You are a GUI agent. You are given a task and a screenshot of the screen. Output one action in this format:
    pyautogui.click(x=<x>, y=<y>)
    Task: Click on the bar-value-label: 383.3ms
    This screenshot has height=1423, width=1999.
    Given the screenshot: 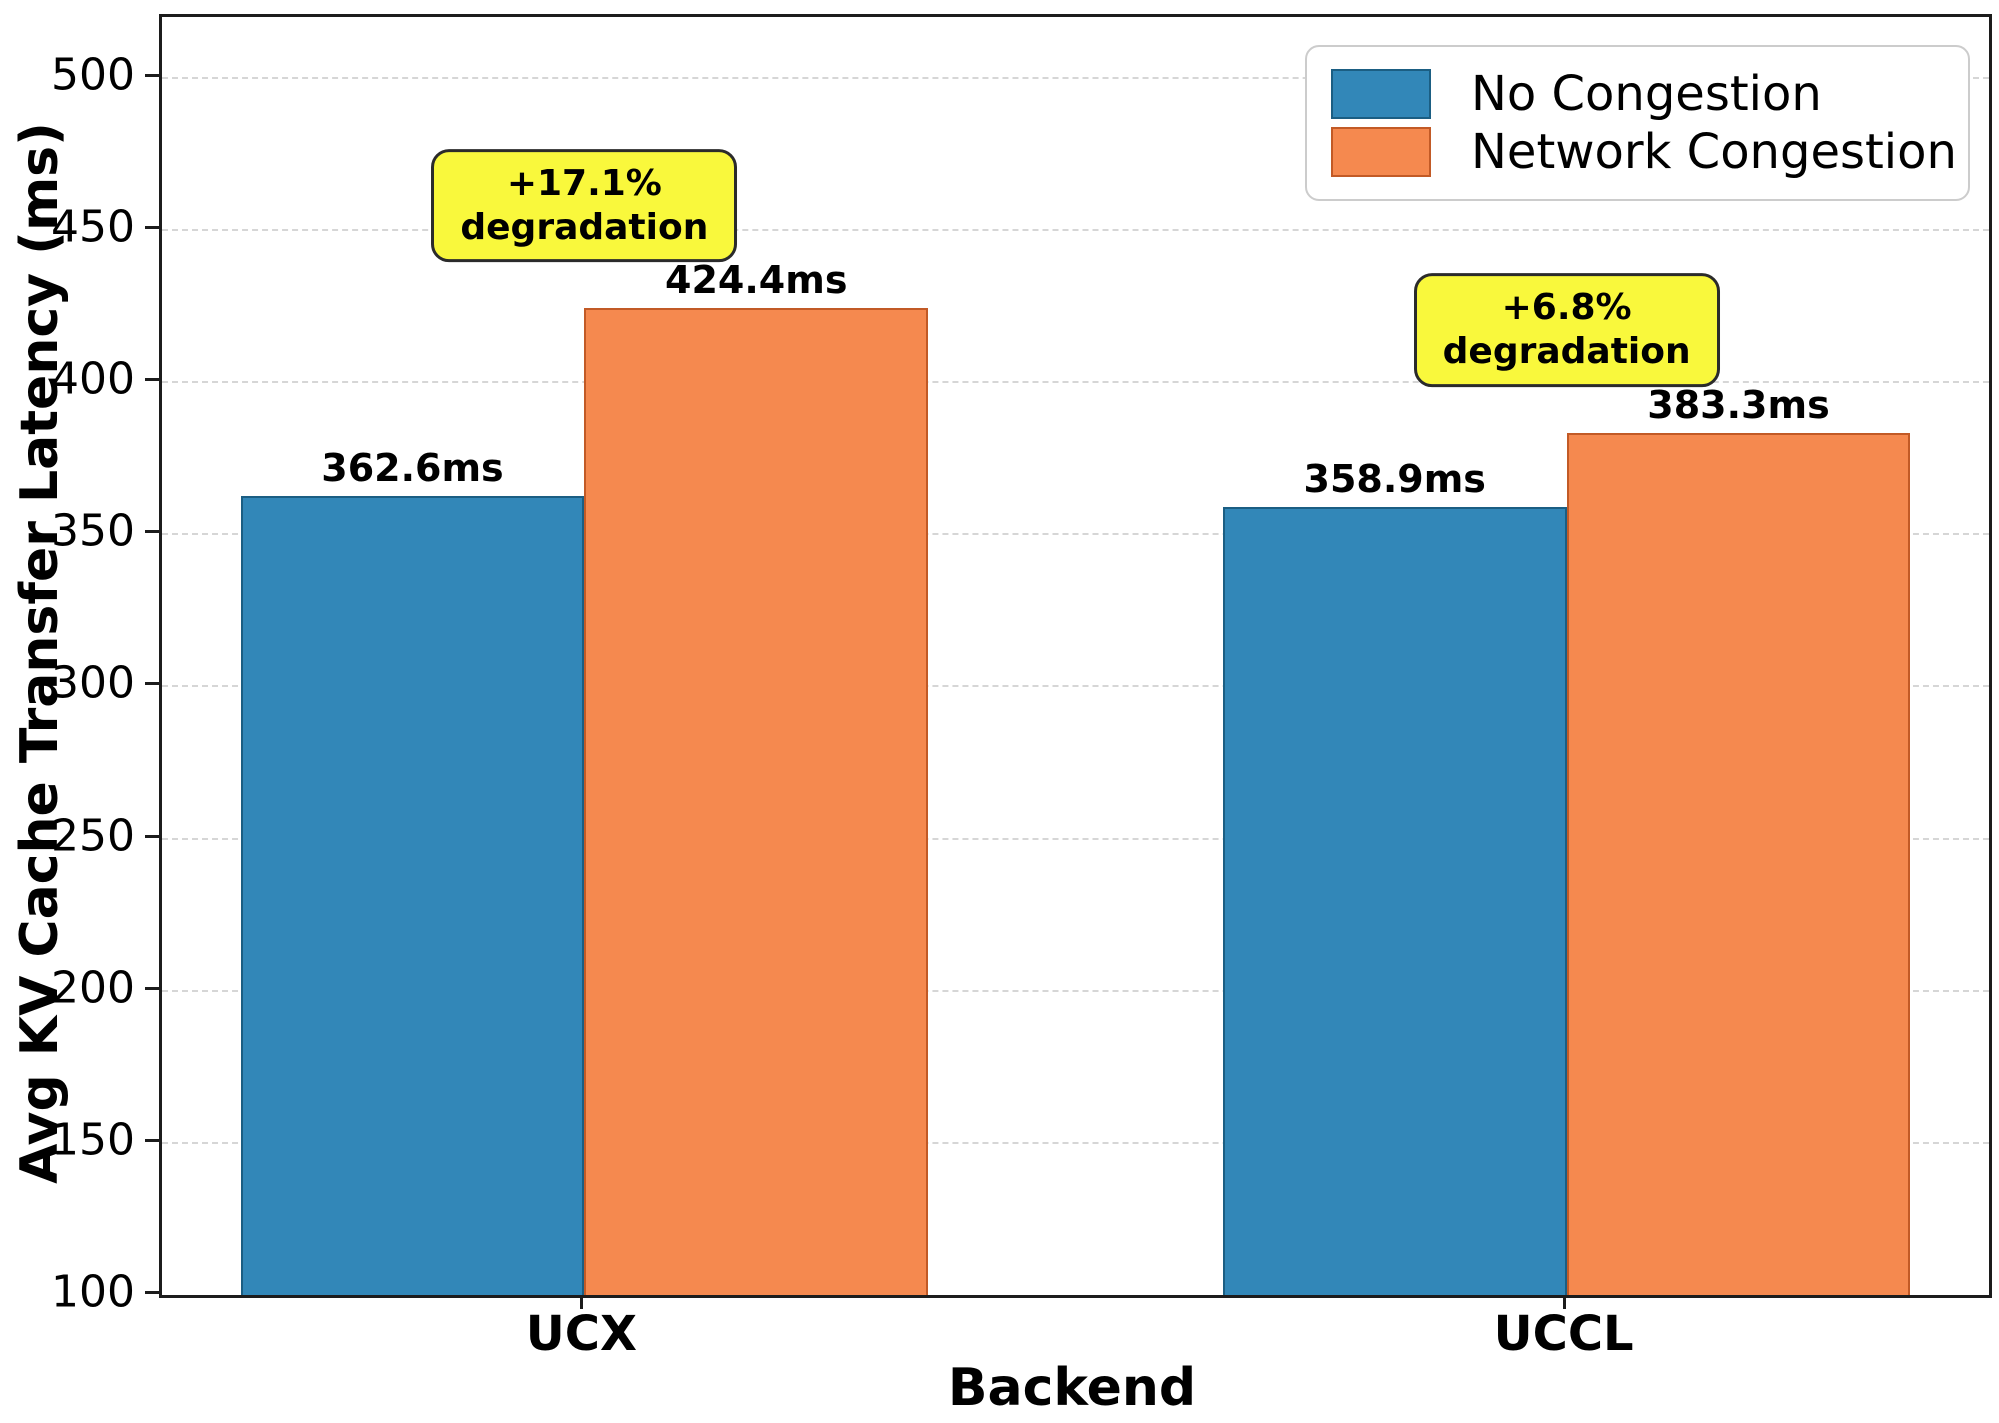 What is the action you would take?
    pyautogui.click(x=1738, y=404)
    